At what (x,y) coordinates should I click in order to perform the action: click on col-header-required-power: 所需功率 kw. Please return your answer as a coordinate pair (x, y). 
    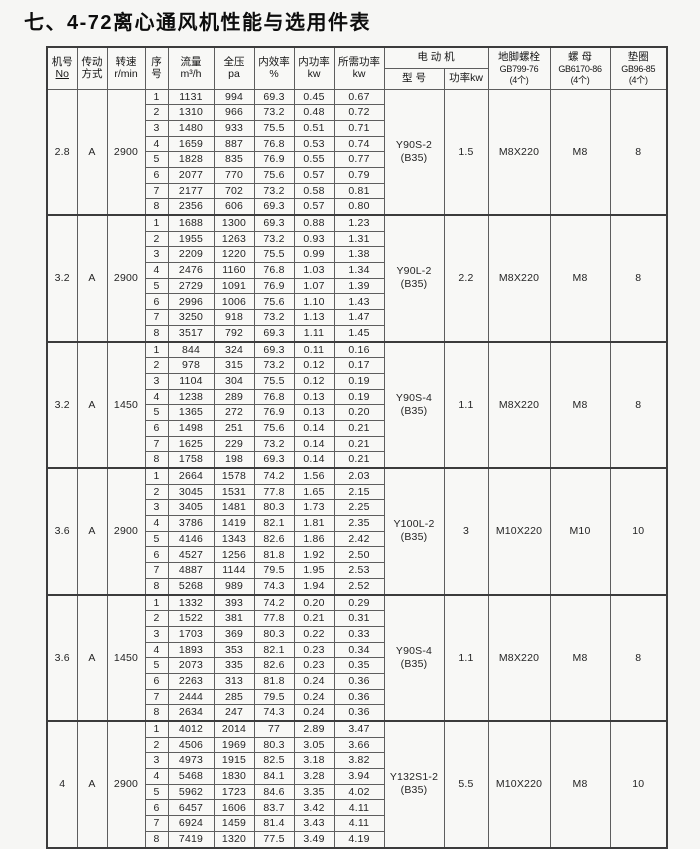
    Looking at the image, I should click on (359, 68).